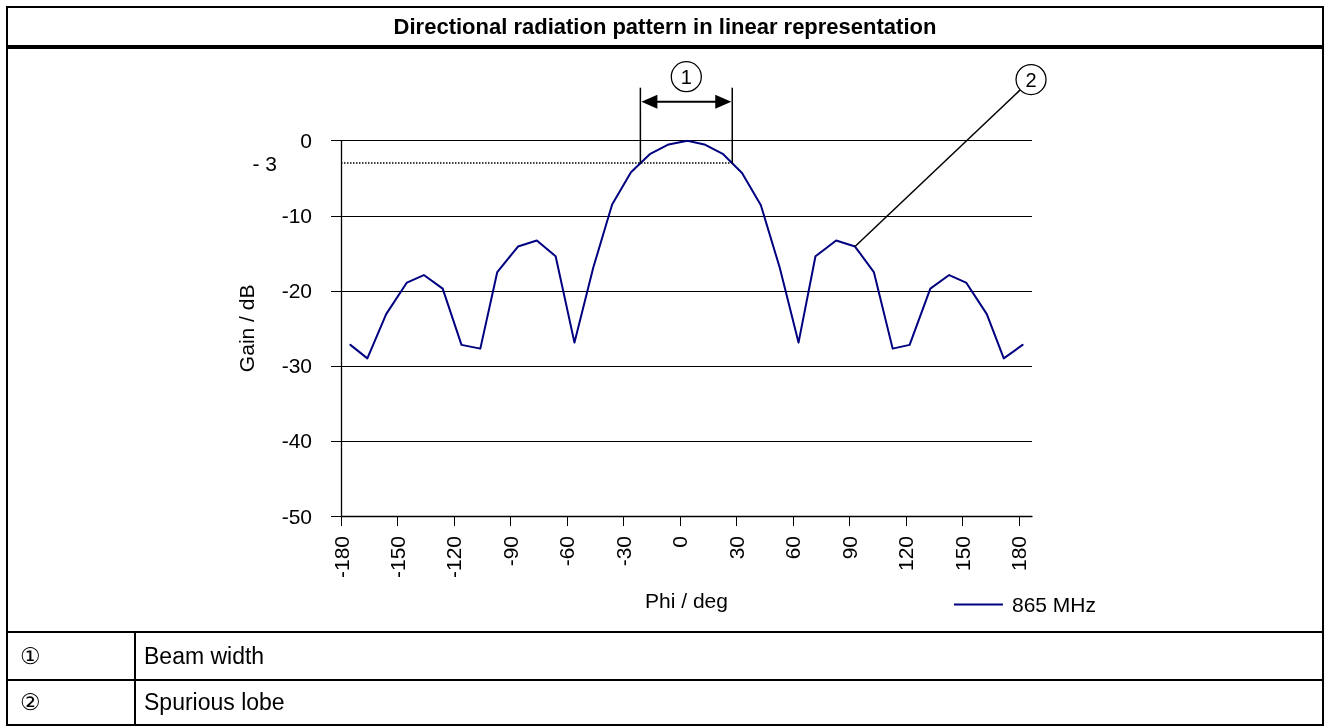 The width and height of the screenshot is (1330, 727). What do you see at coordinates (296, 366) in the screenshot?
I see `y-tick-label: -30` at bounding box center [296, 366].